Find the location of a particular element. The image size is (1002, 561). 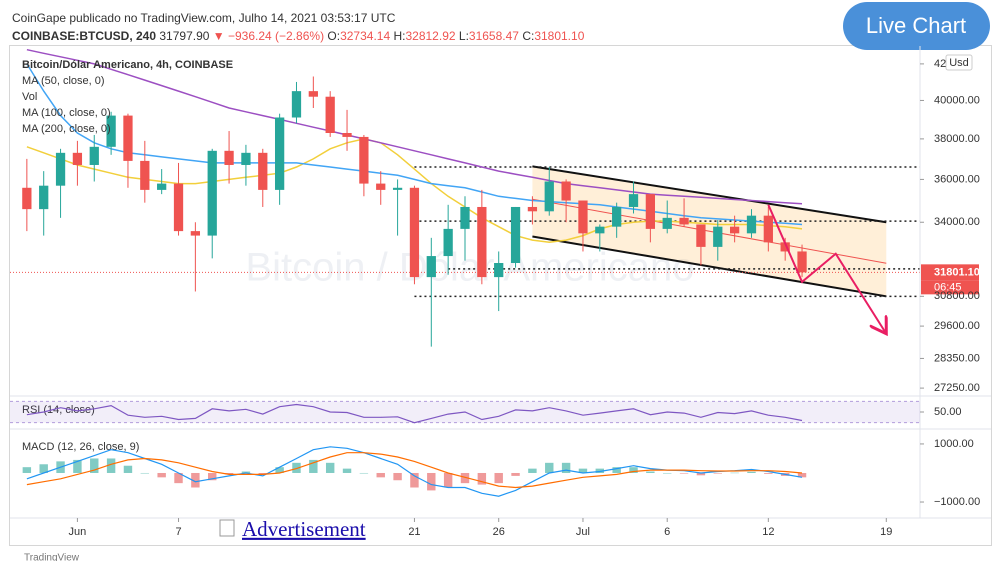

unit-label: Usd is located at coordinates (959, 63).